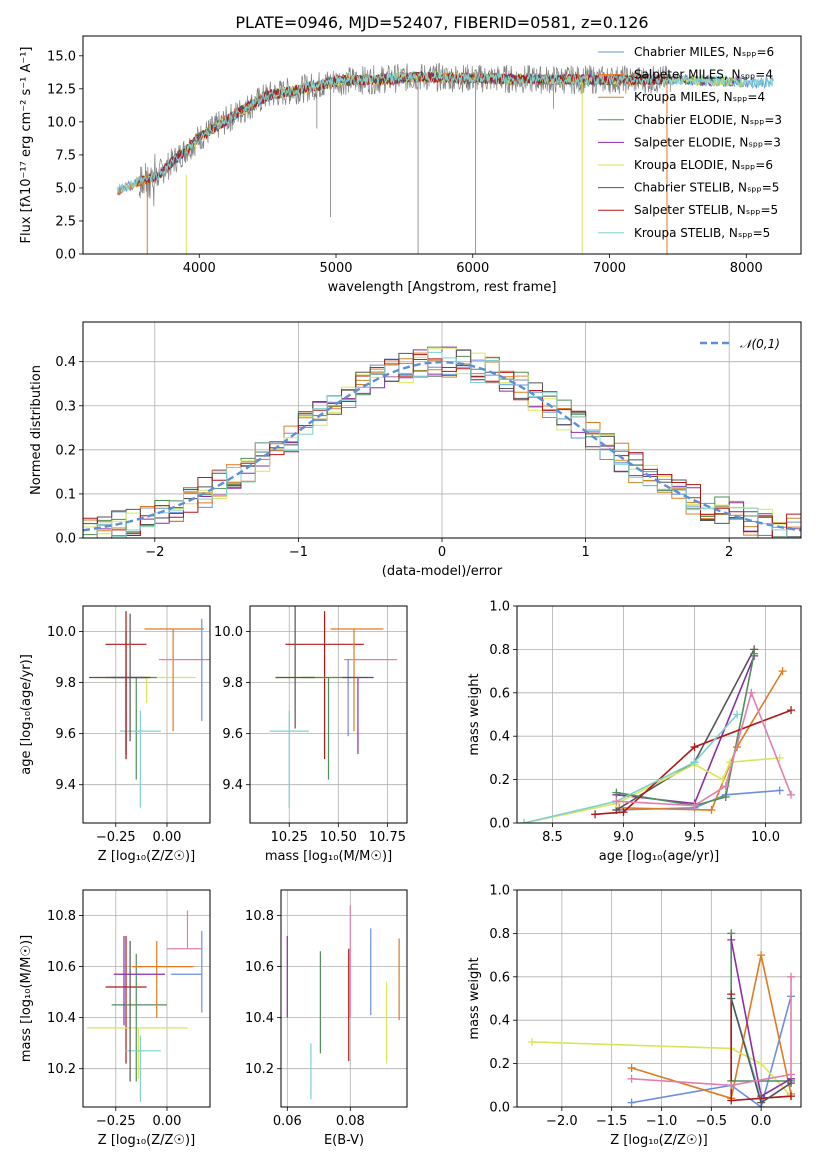 The width and height of the screenshot is (819, 1170). I want to click on y-tick-label: 12.5, so click(61, 89).